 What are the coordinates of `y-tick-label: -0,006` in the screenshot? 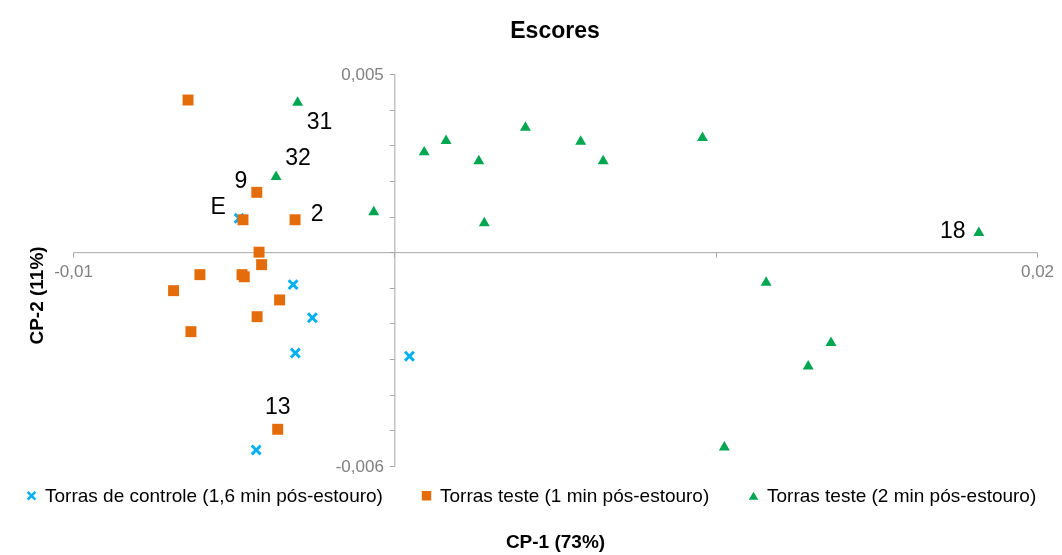 It's located at (359, 466).